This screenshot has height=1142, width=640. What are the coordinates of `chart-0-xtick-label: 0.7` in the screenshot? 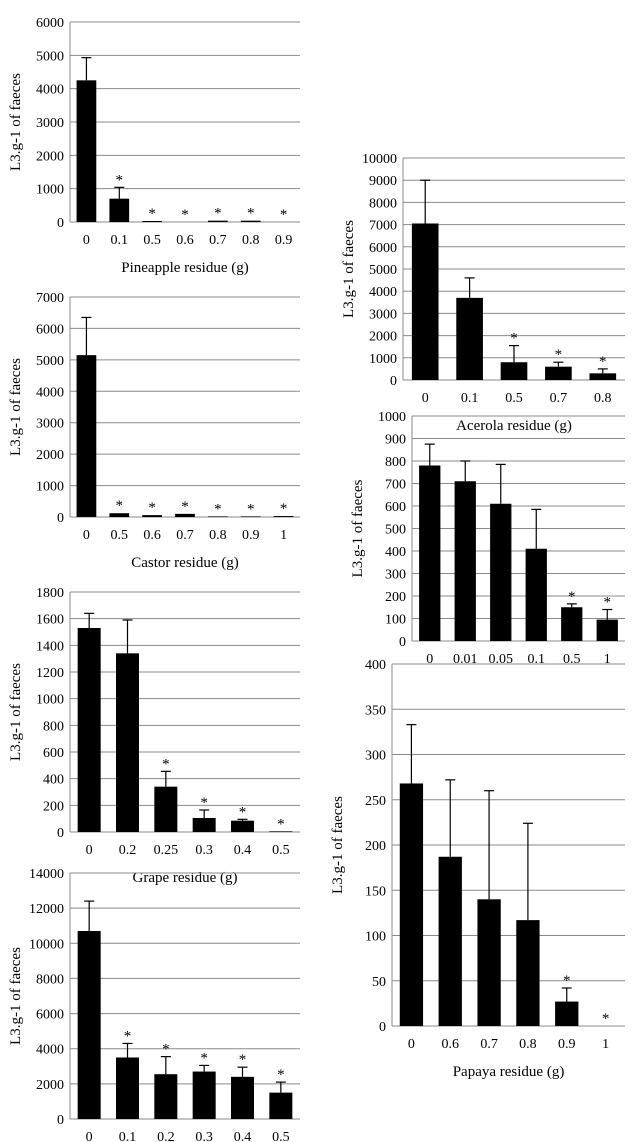 It's located at (218, 240).